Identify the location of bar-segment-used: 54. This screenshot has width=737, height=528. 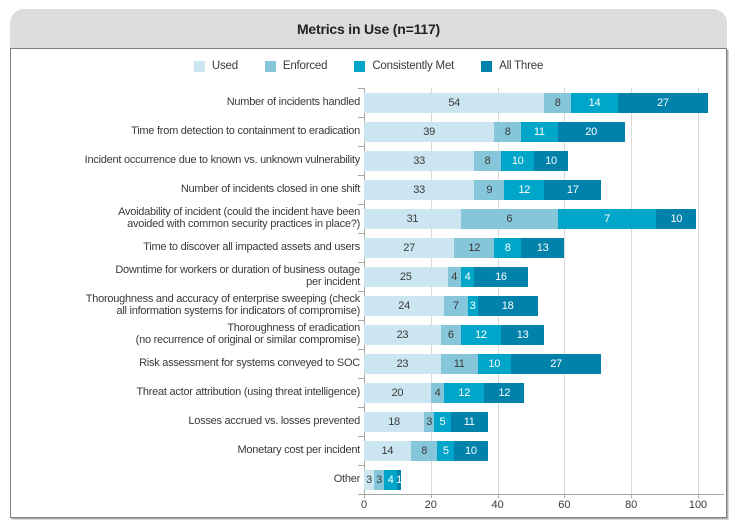
(454, 102).